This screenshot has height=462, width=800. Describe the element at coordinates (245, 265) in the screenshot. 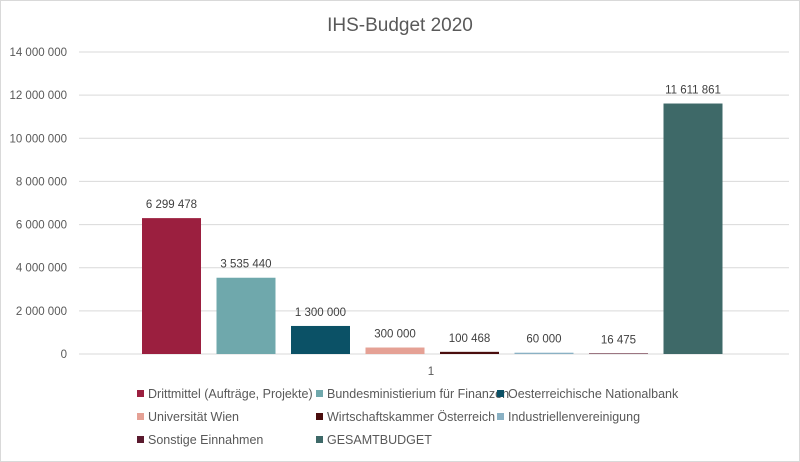

I see `data-label: 3 535 440` at that location.